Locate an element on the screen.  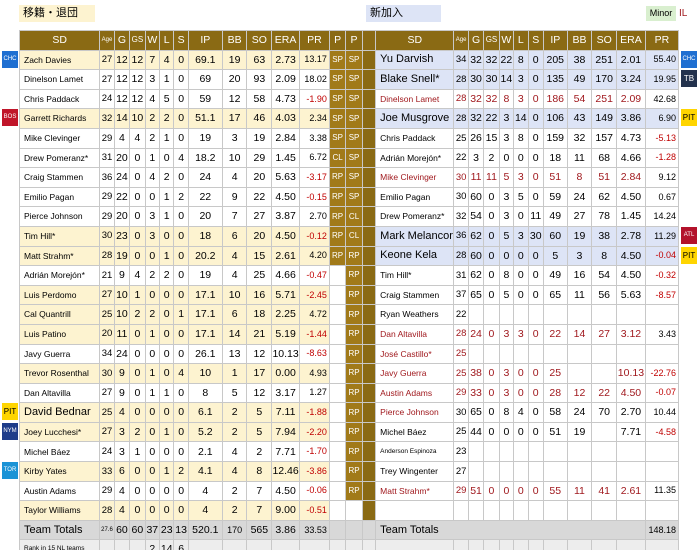
left-w-cell: 1 is located at coordinates (152, 158).